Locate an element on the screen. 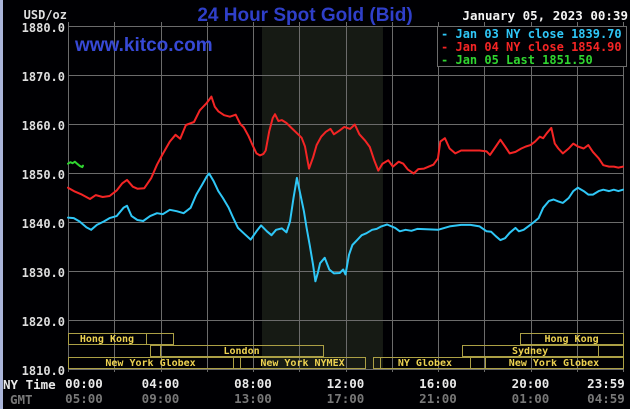 This screenshot has width=630, height=409. y-tick-label: 1850.0 is located at coordinates (43, 175).